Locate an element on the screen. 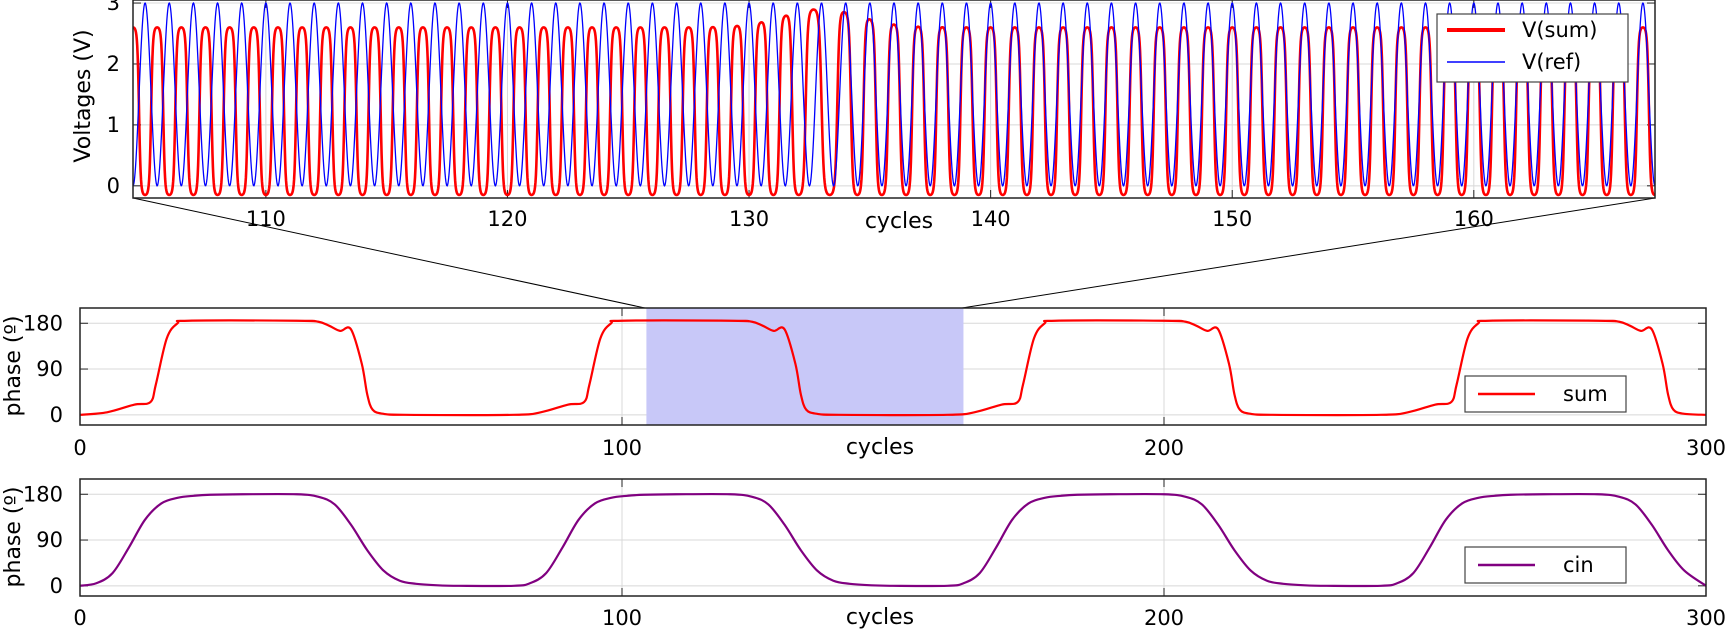  legend-label-sum: sum is located at coordinates (1585, 394).